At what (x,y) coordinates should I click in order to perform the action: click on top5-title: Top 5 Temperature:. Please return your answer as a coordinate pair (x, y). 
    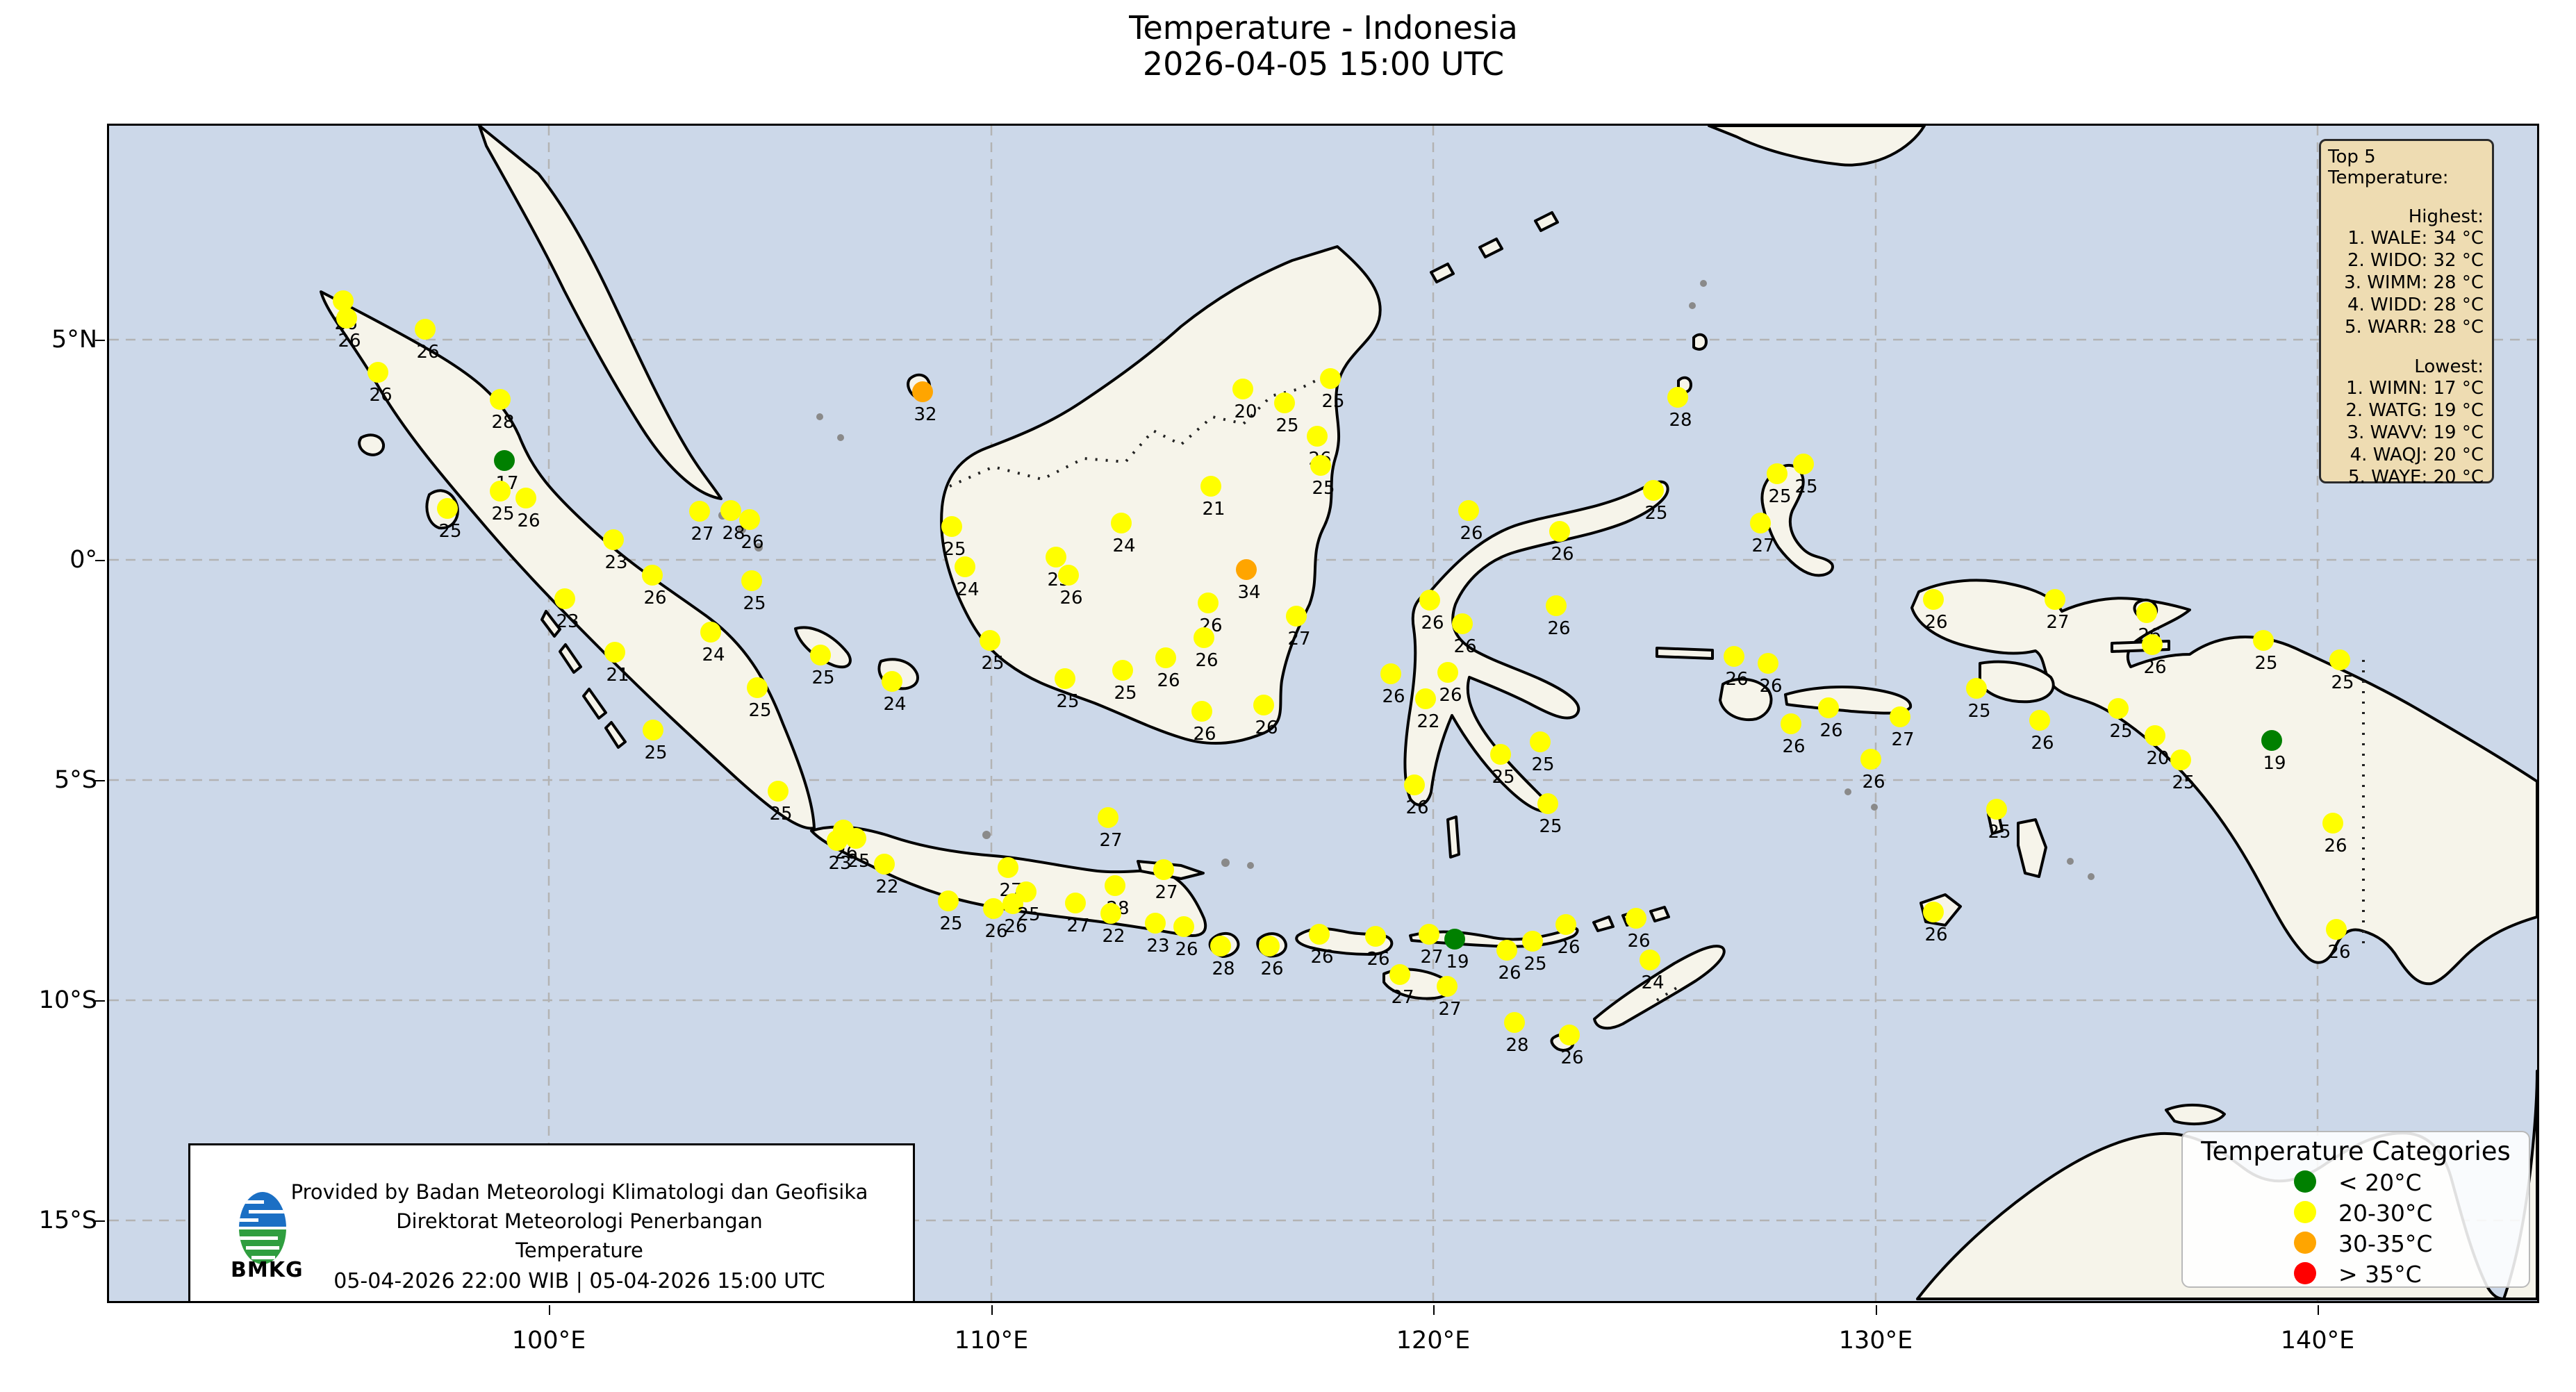
    Looking at the image, I should click on (2388, 167).